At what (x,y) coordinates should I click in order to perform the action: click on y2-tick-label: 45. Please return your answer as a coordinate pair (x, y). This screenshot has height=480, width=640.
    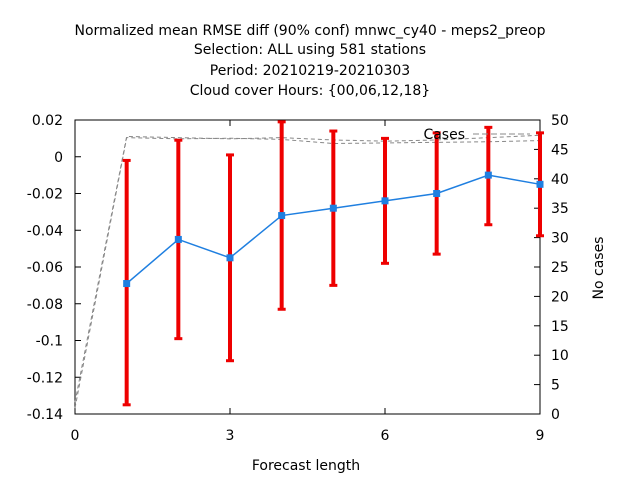
    Looking at the image, I should click on (560, 150).